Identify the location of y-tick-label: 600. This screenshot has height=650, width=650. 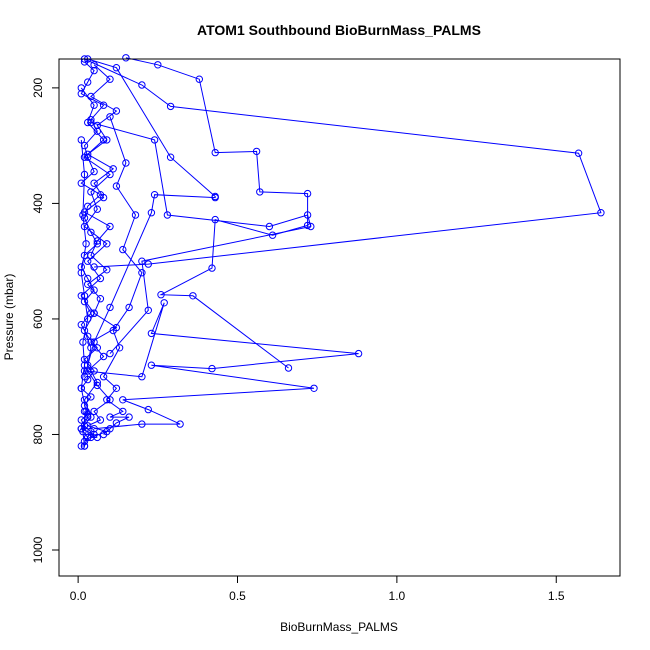
(38, 319).